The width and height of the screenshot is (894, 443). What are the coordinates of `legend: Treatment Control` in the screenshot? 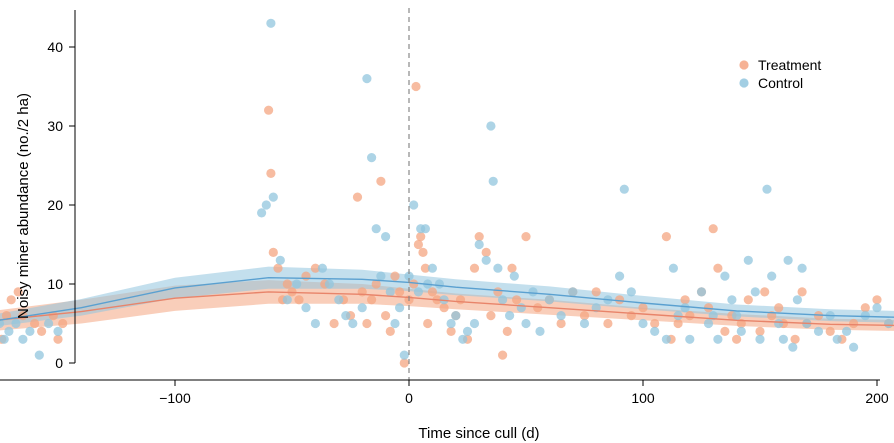 It's located at (780, 74).